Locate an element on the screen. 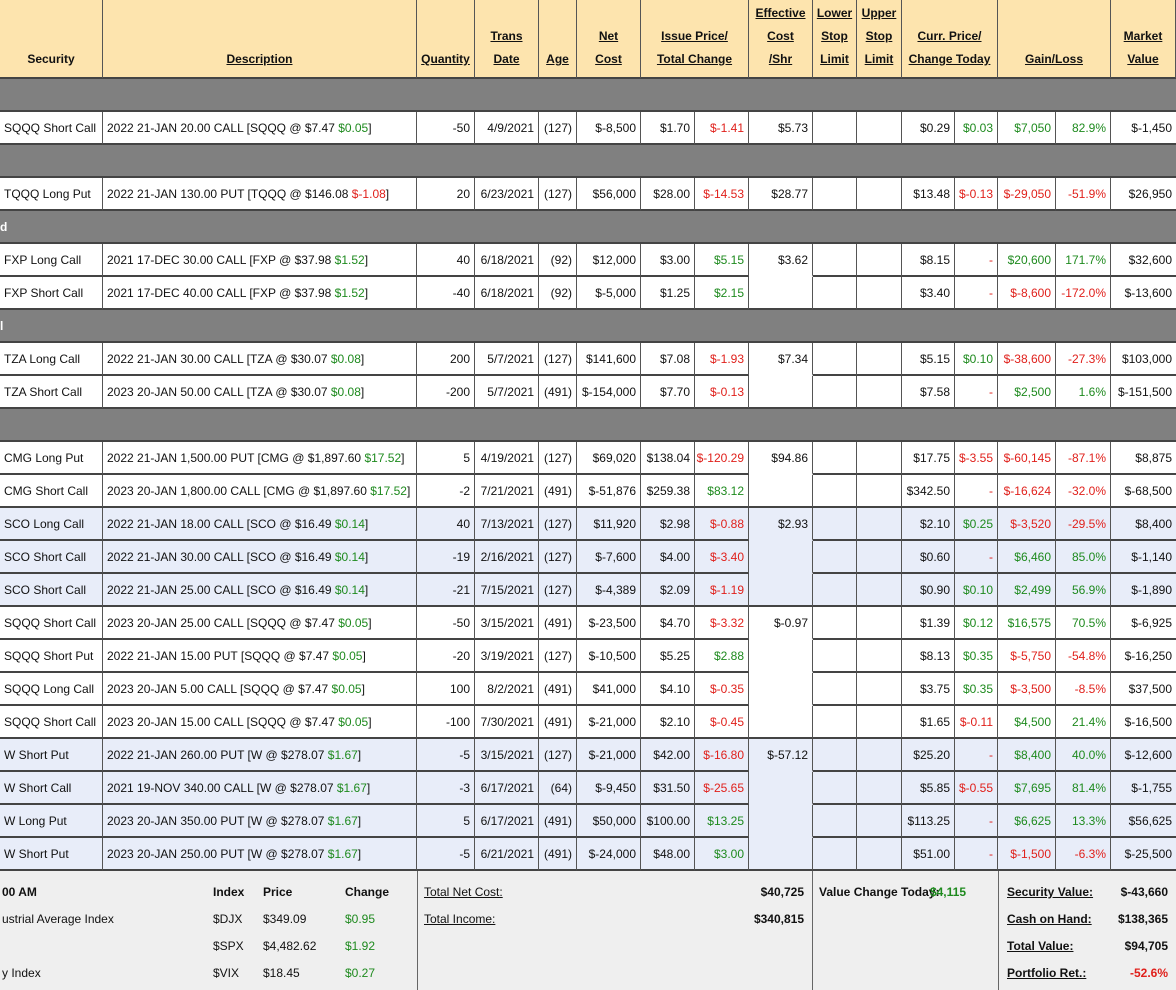  table-cell: $138.04 is located at coordinates (668, 458).